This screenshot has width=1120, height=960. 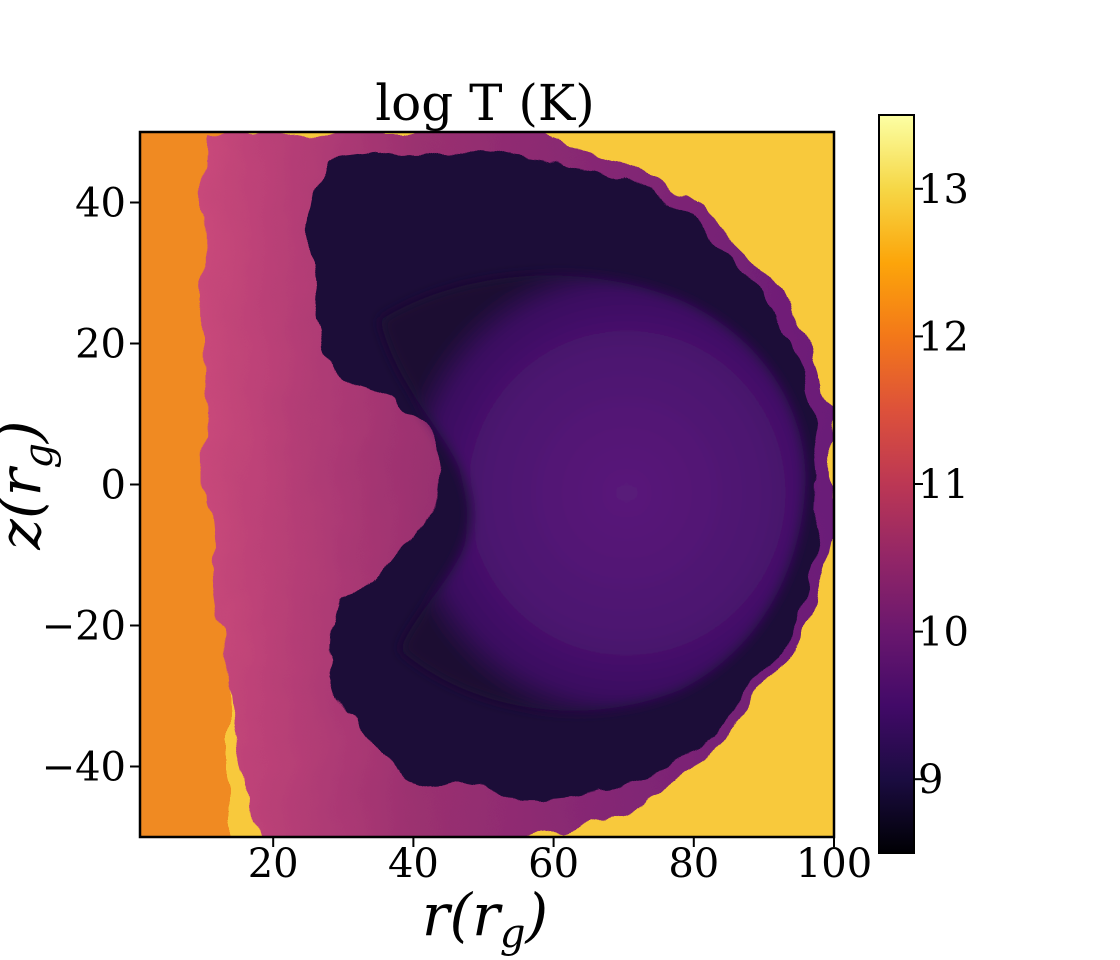 What do you see at coordinates (693, 864) in the screenshot?
I see `x-tick-label: 80` at bounding box center [693, 864].